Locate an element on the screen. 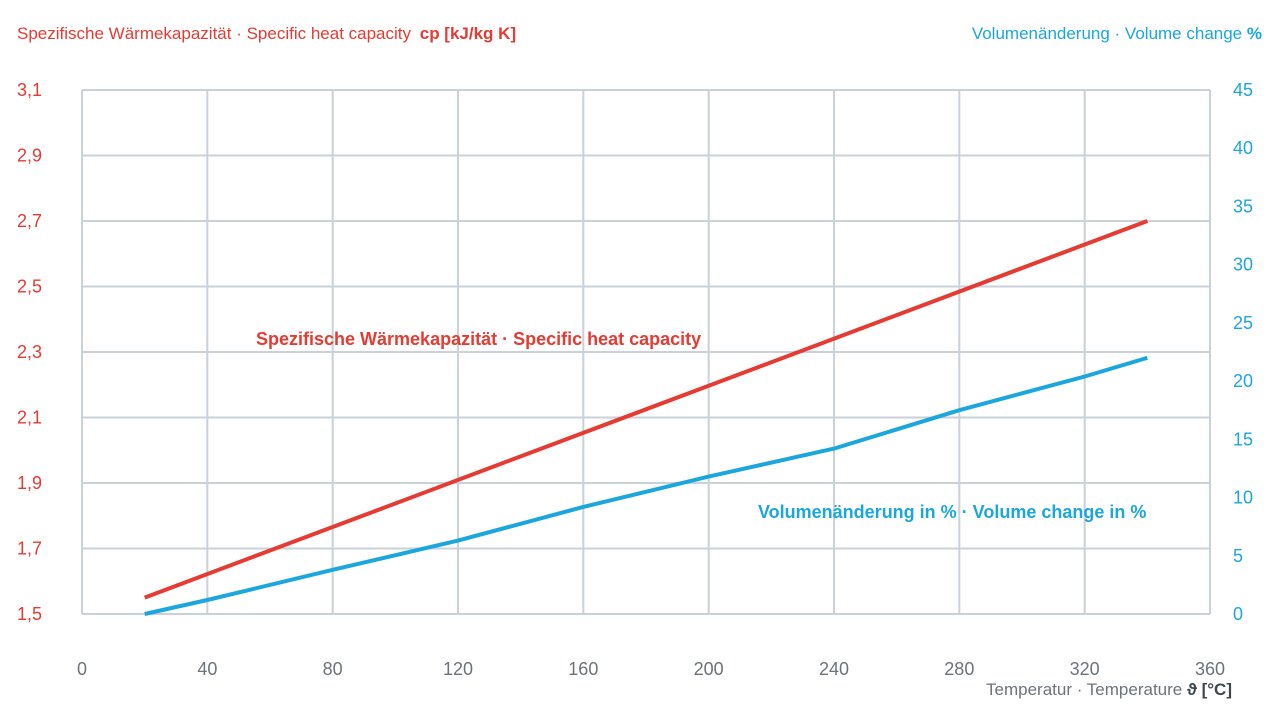 This screenshot has height=726, width=1280. x-axis-unit: ϑ [°C] is located at coordinates (1209, 689).